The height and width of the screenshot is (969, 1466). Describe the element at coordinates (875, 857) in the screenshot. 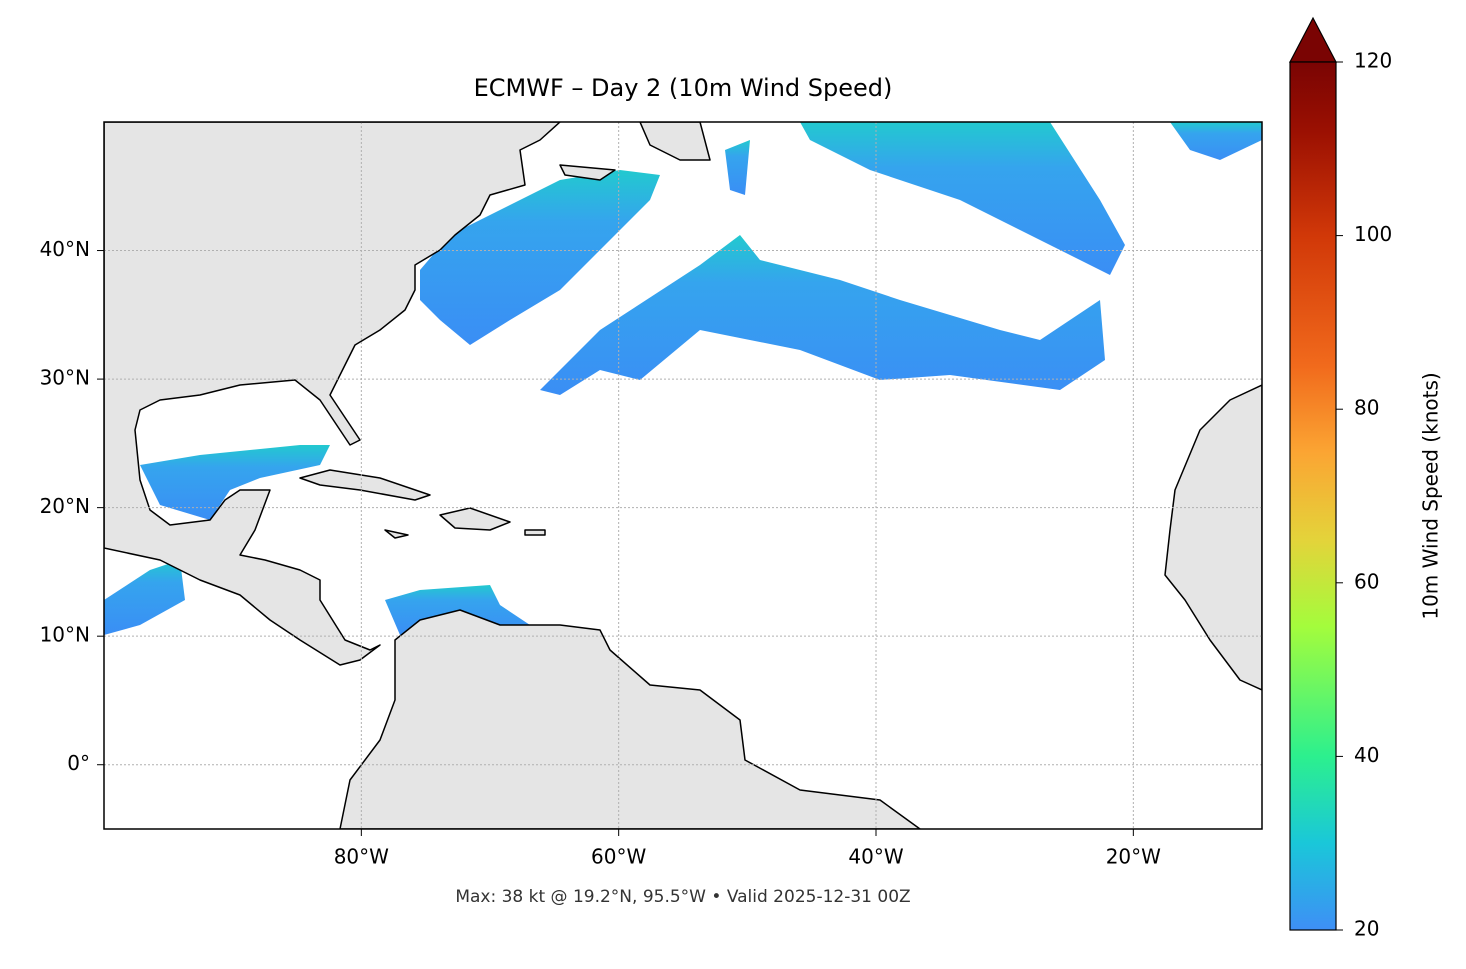

I see `x-tick-label: 40°W` at that location.